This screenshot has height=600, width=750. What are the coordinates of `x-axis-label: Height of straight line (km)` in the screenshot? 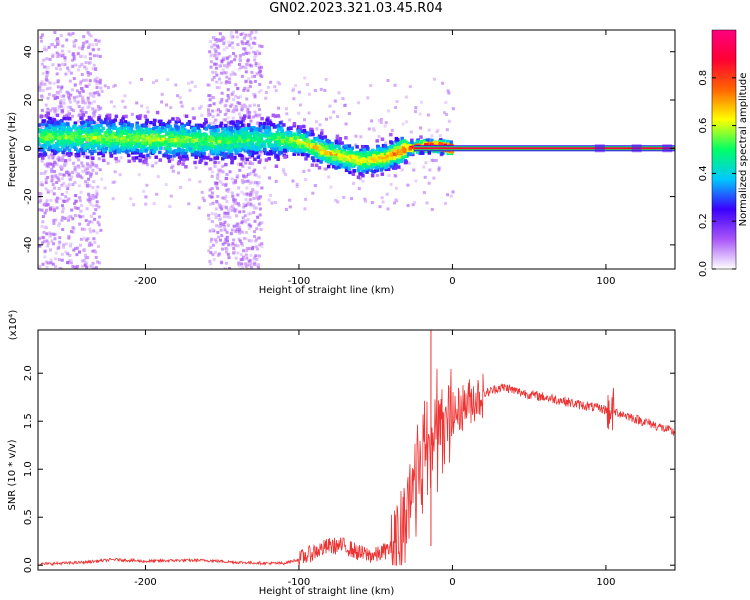 It's located at (327, 290).